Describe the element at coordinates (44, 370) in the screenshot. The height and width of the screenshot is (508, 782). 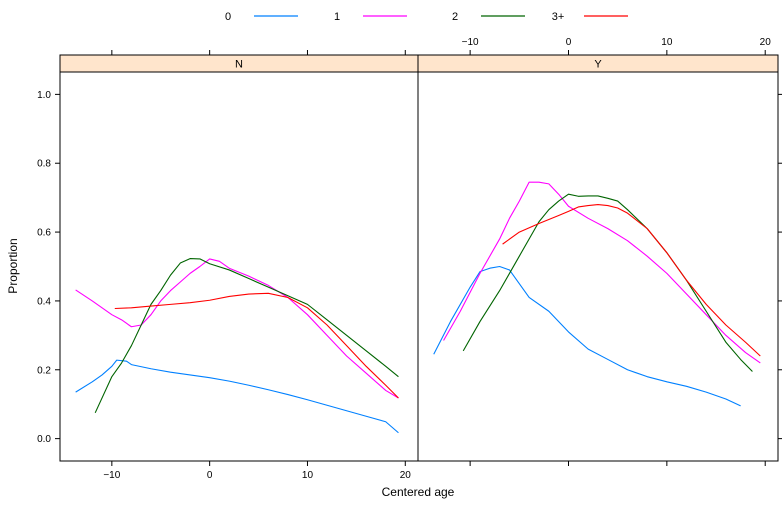
I see `y-tick-label: 0.2` at that location.